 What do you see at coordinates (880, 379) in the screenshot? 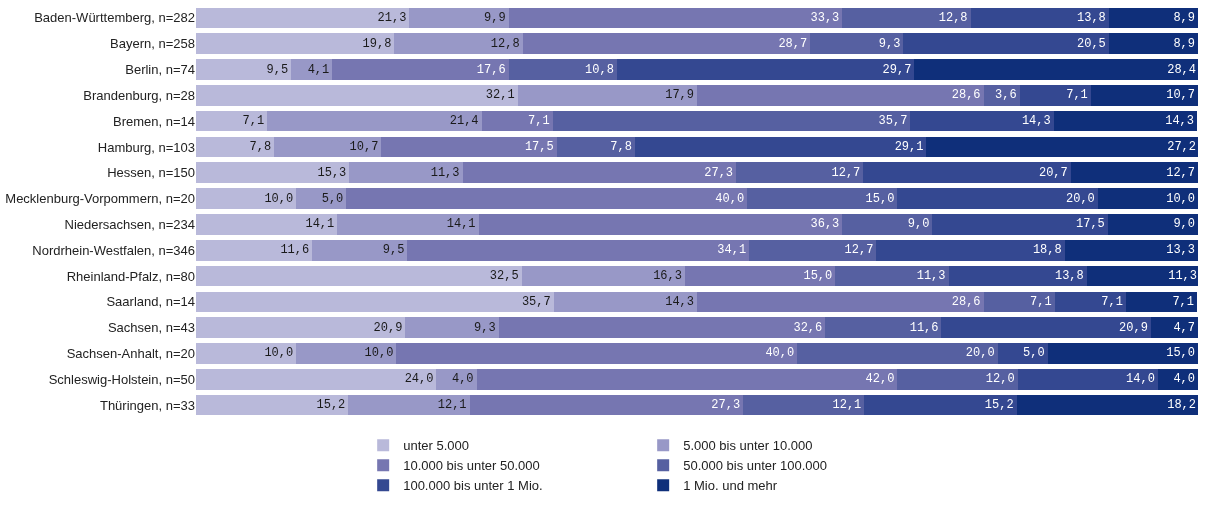
I see `data-label: 42,0` at bounding box center [880, 379].